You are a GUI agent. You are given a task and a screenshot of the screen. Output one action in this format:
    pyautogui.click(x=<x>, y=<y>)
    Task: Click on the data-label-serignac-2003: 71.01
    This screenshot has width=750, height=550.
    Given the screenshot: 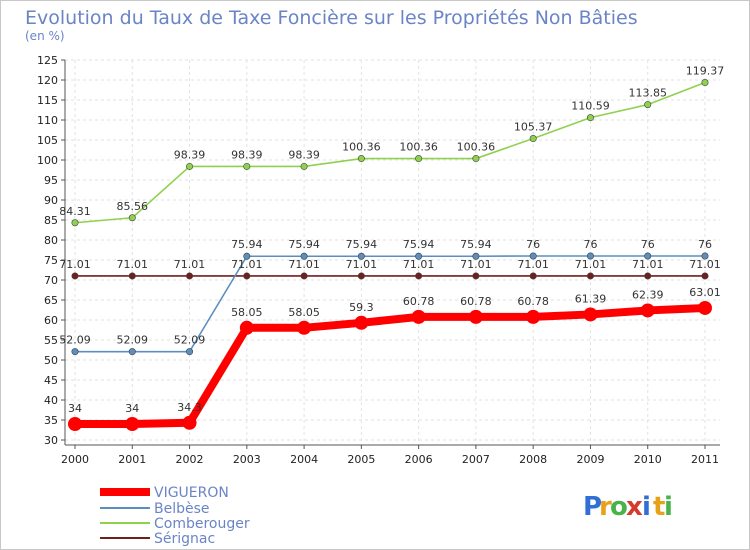 What is the action you would take?
    pyautogui.click(x=247, y=264)
    